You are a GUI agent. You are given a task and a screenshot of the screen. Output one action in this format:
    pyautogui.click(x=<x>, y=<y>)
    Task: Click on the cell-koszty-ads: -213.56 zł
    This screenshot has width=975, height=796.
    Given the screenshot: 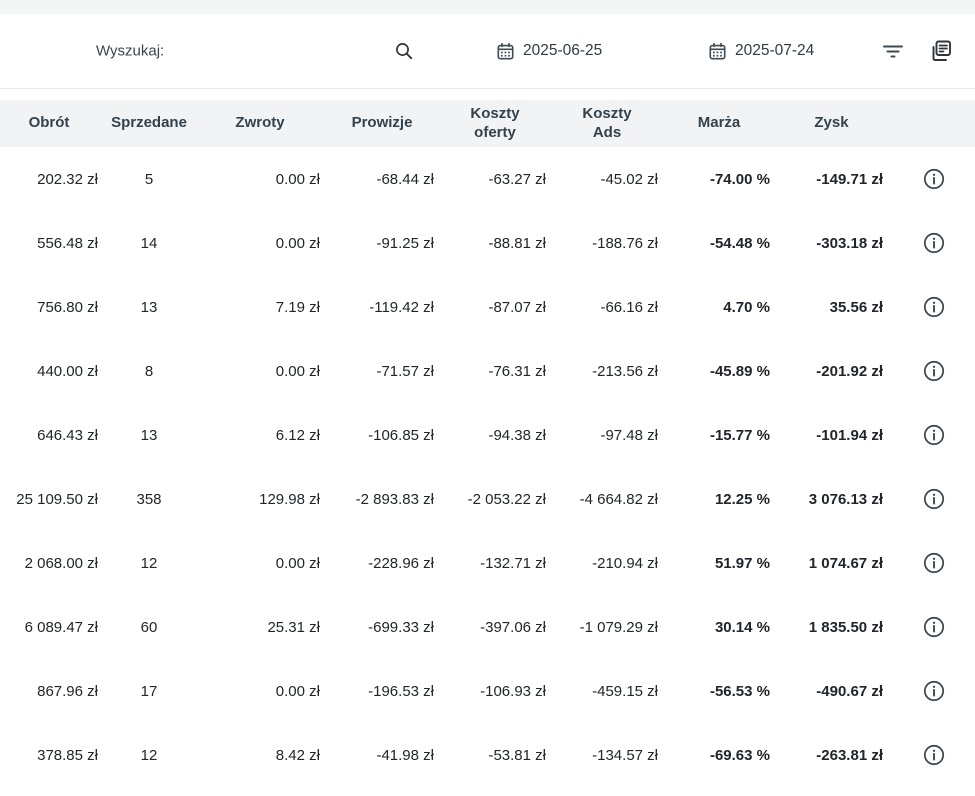 What is the action you would take?
    pyautogui.click(x=625, y=371)
    